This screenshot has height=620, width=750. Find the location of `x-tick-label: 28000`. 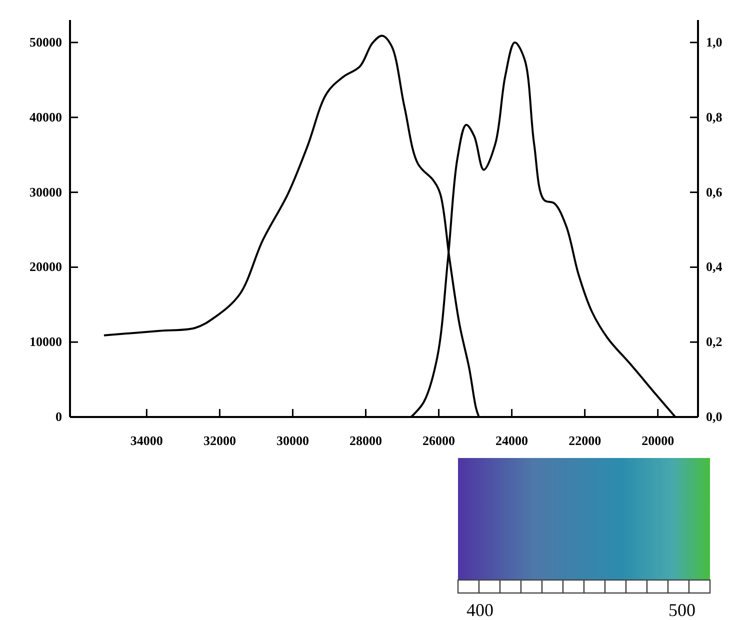

x-tick-label: 28000 is located at coordinates (365, 440).